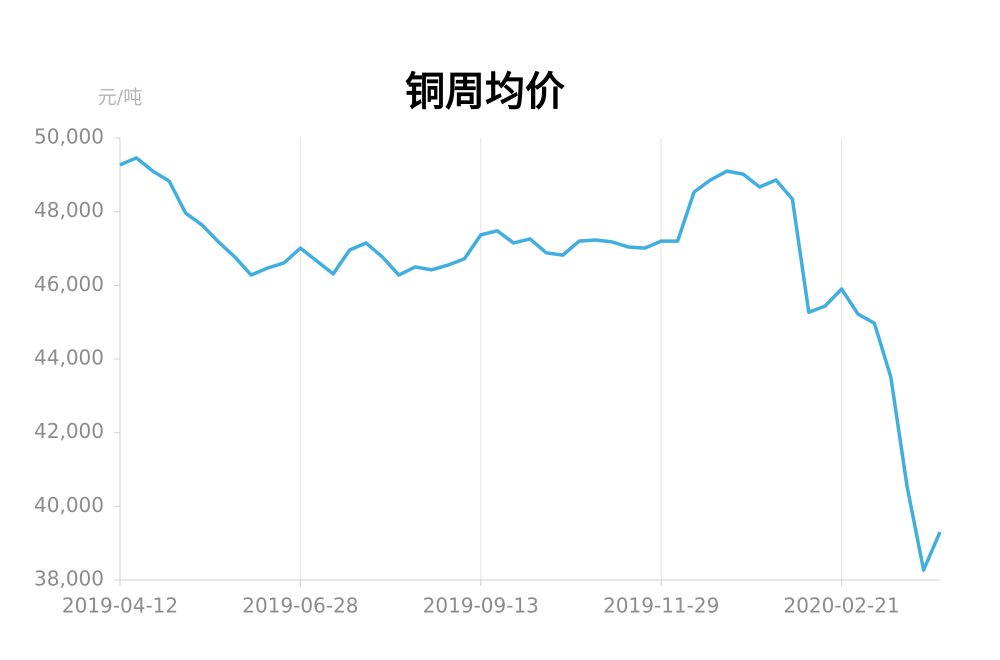  What do you see at coordinates (69, 431) in the screenshot?
I see `y-tick-label: 42,000` at bounding box center [69, 431].